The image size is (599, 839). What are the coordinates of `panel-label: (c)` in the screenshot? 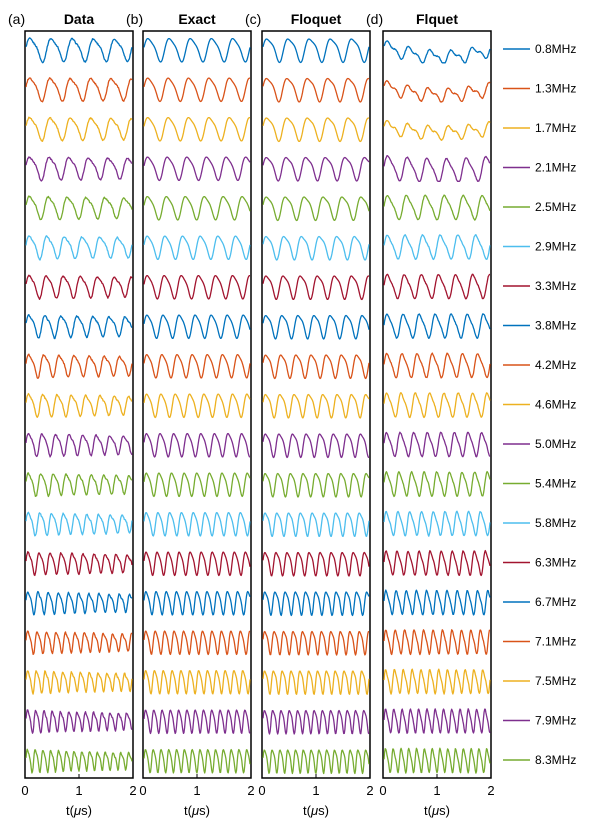 It's located at (253, 19).